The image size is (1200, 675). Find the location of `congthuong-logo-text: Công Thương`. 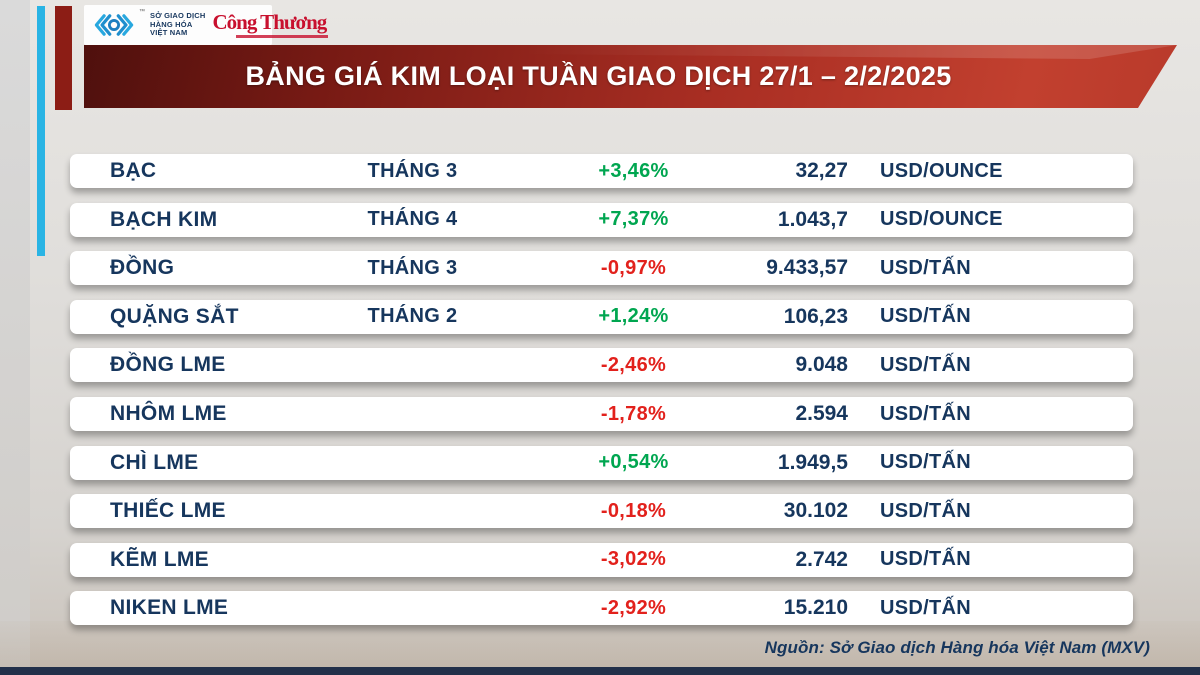

congthuong-logo-text: Công Thương is located at coordinates (269, 22).